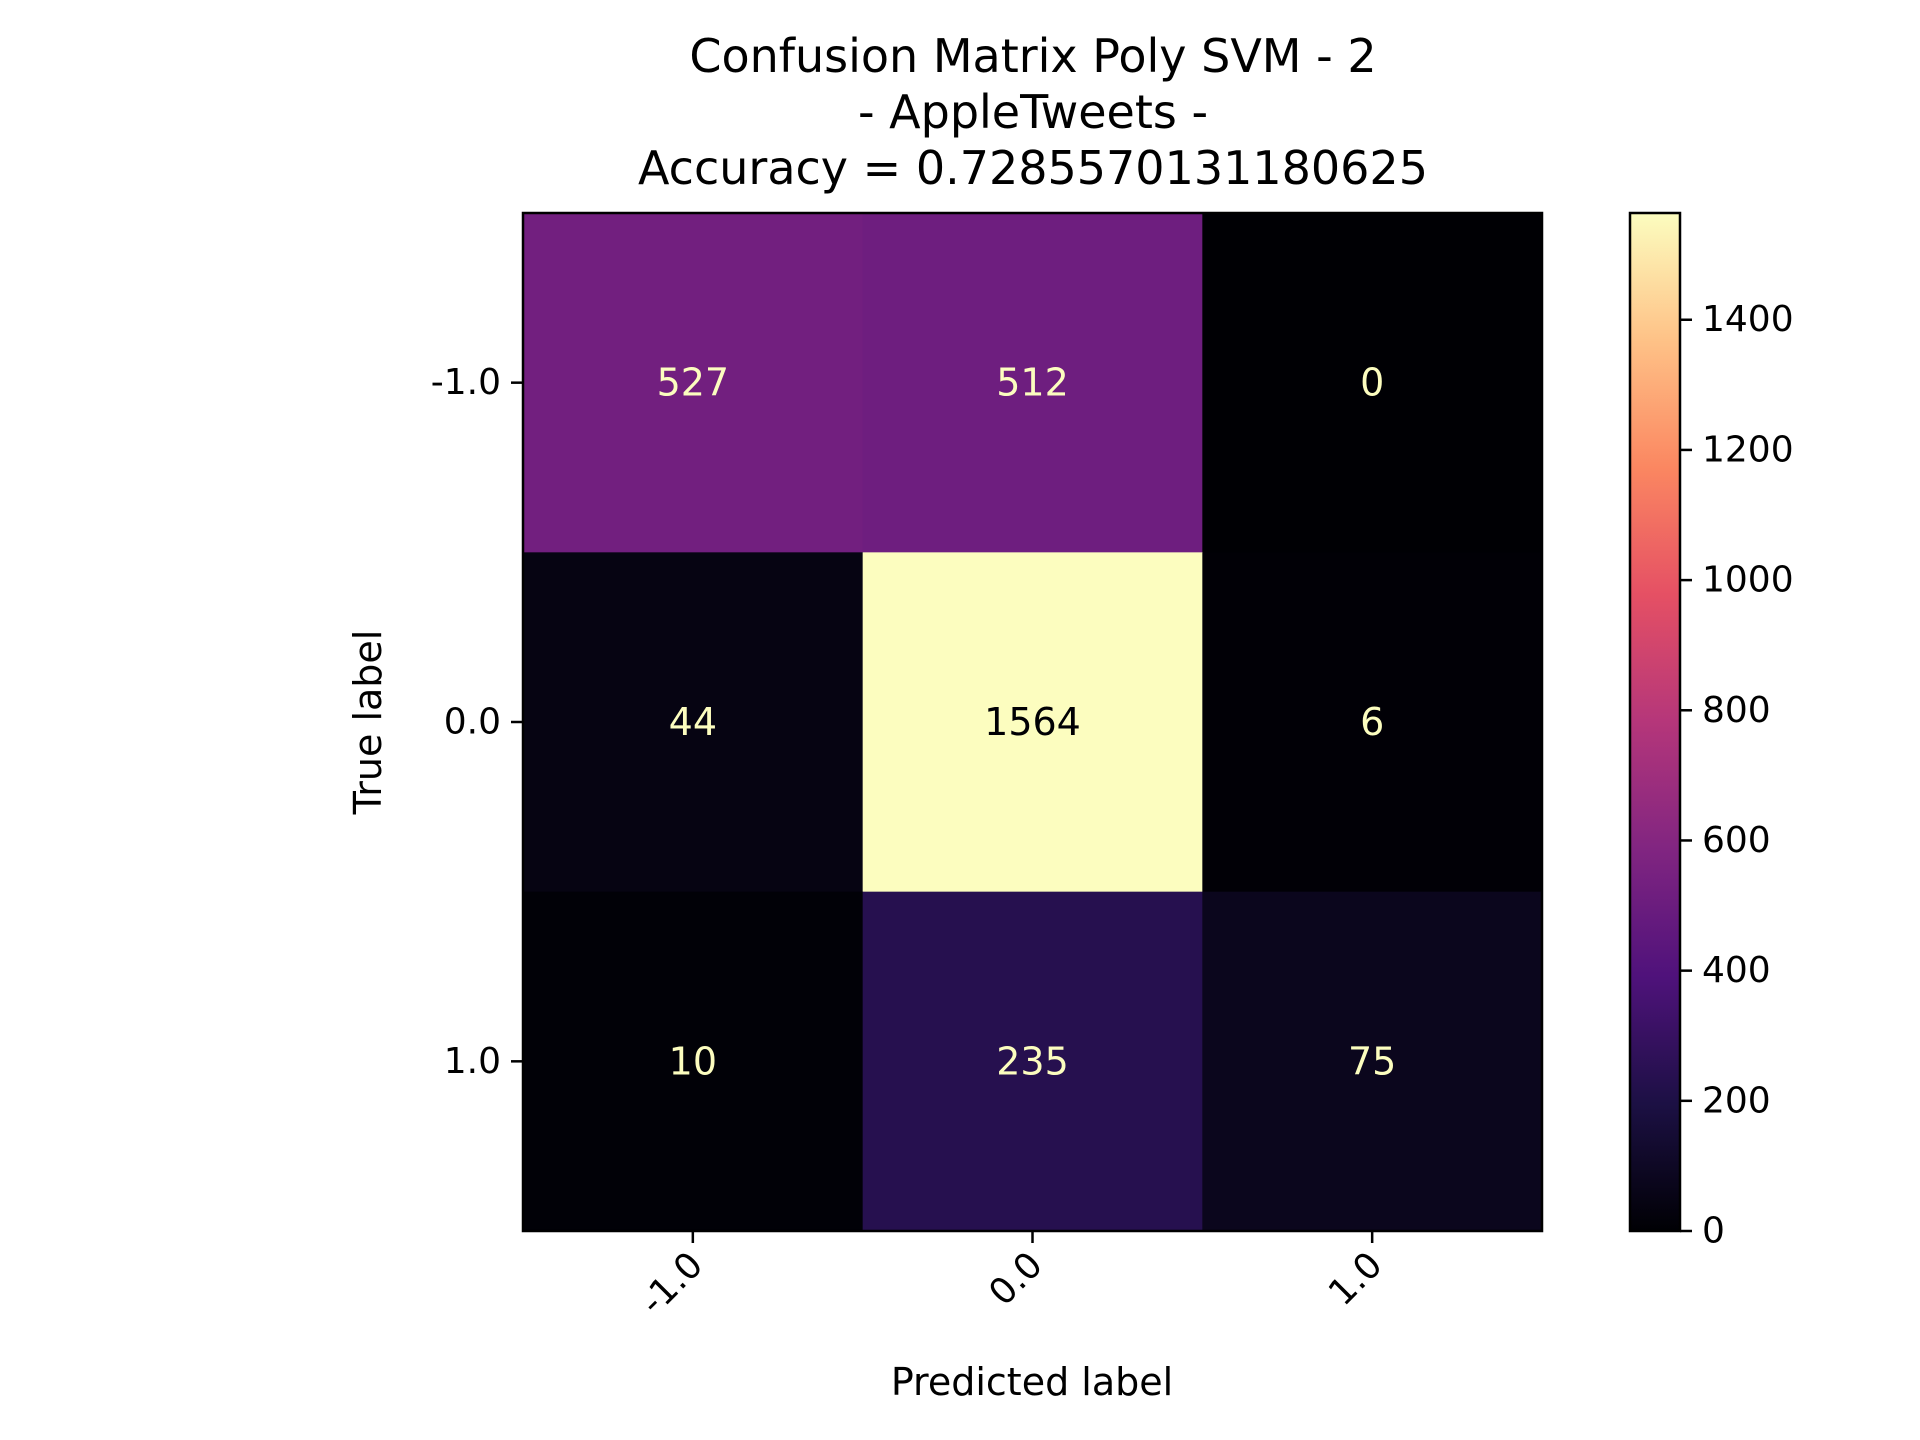 The width and height of the screenshot is (1920, 1440). Describe the element at coordinates (1748, 580) in the screenshot. I see `colorbar-tick-label: 1000` at that location.